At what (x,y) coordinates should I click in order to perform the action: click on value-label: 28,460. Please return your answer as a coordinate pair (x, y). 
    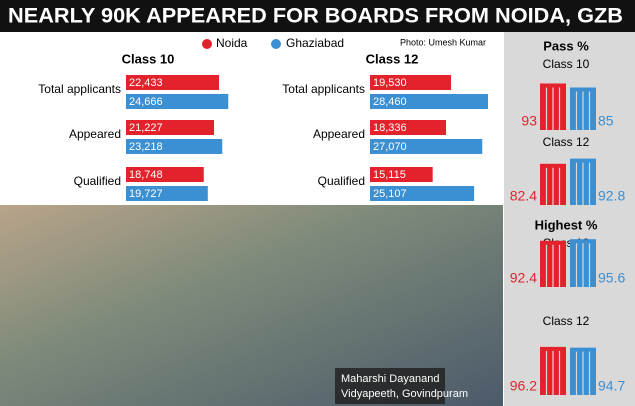
    Looking at the image, I should click on (390, 102).